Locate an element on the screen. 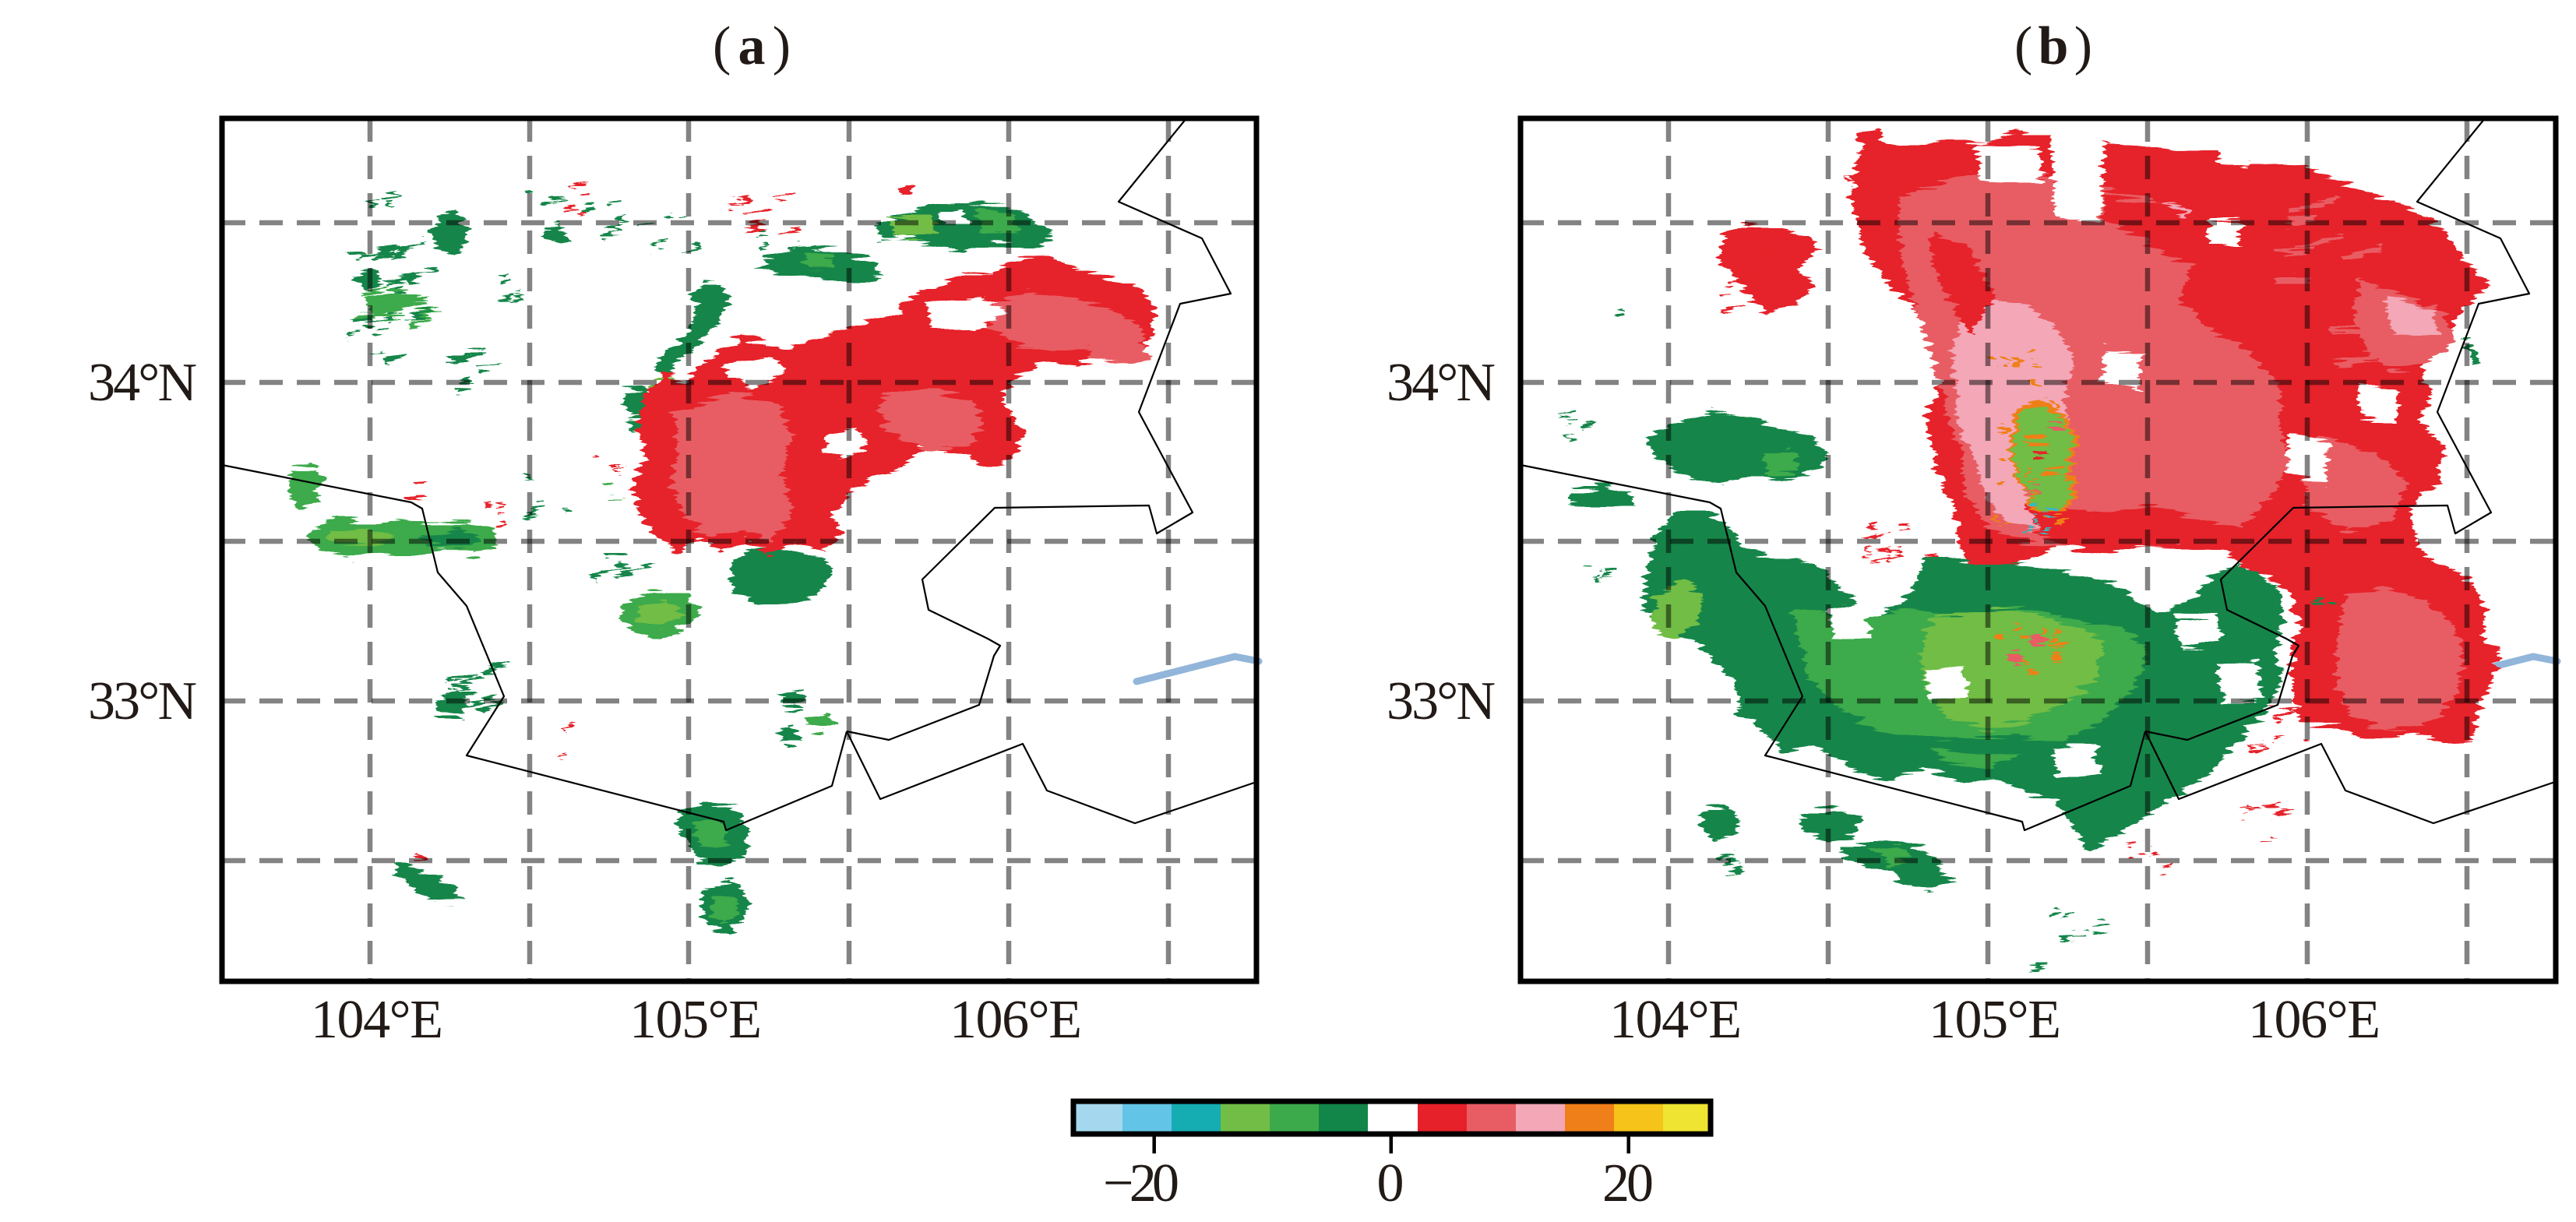  svg-text: −20 is located at coordinates (1141, 1183).